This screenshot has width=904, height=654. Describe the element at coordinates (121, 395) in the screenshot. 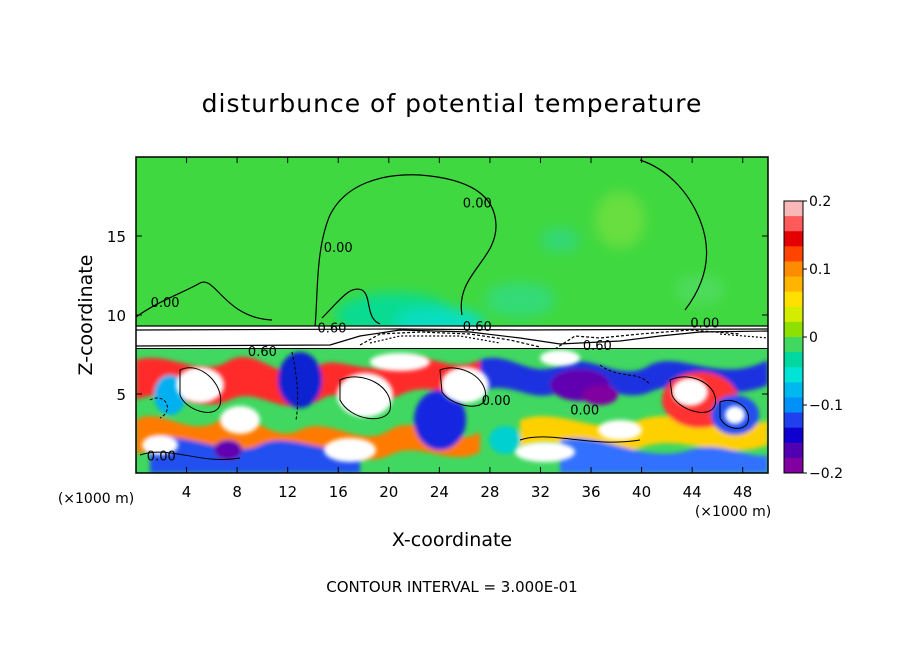

I see `y-tick-label: 5` at that location.